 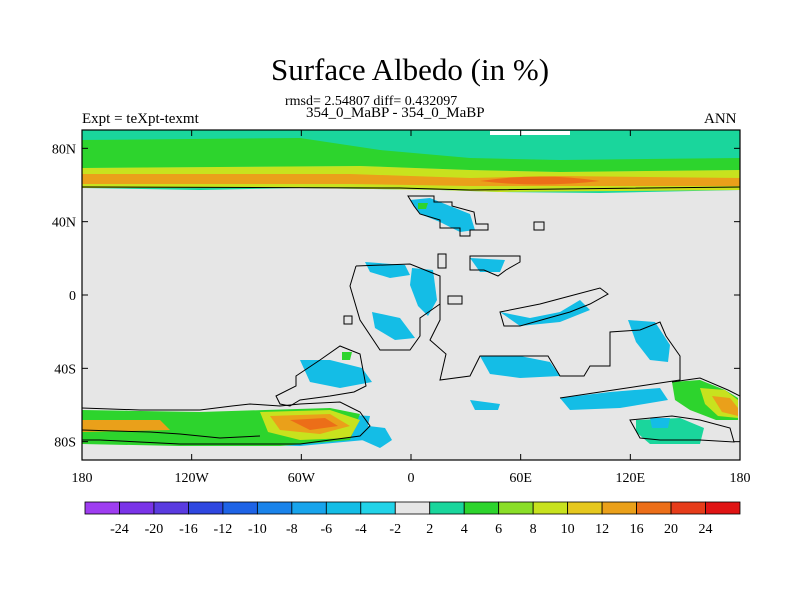 I want to click on x-tick-label: 120W, so click(x=192, y=478).